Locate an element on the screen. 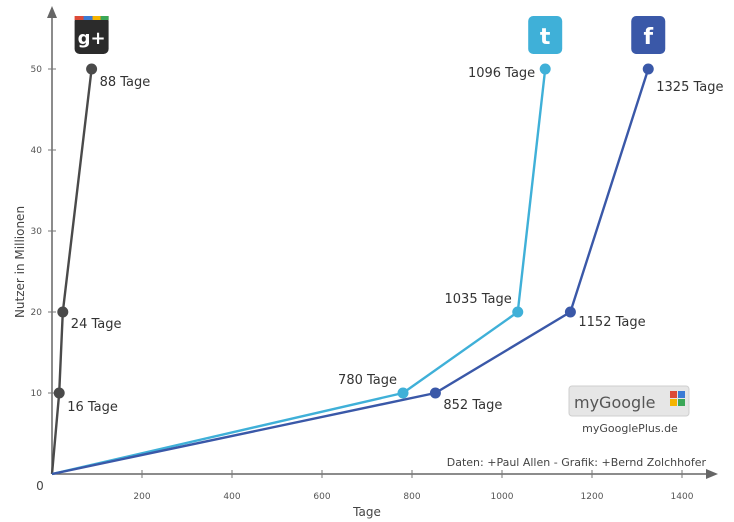  icons-layer: g+ t f is located at coordinates (370, 35).